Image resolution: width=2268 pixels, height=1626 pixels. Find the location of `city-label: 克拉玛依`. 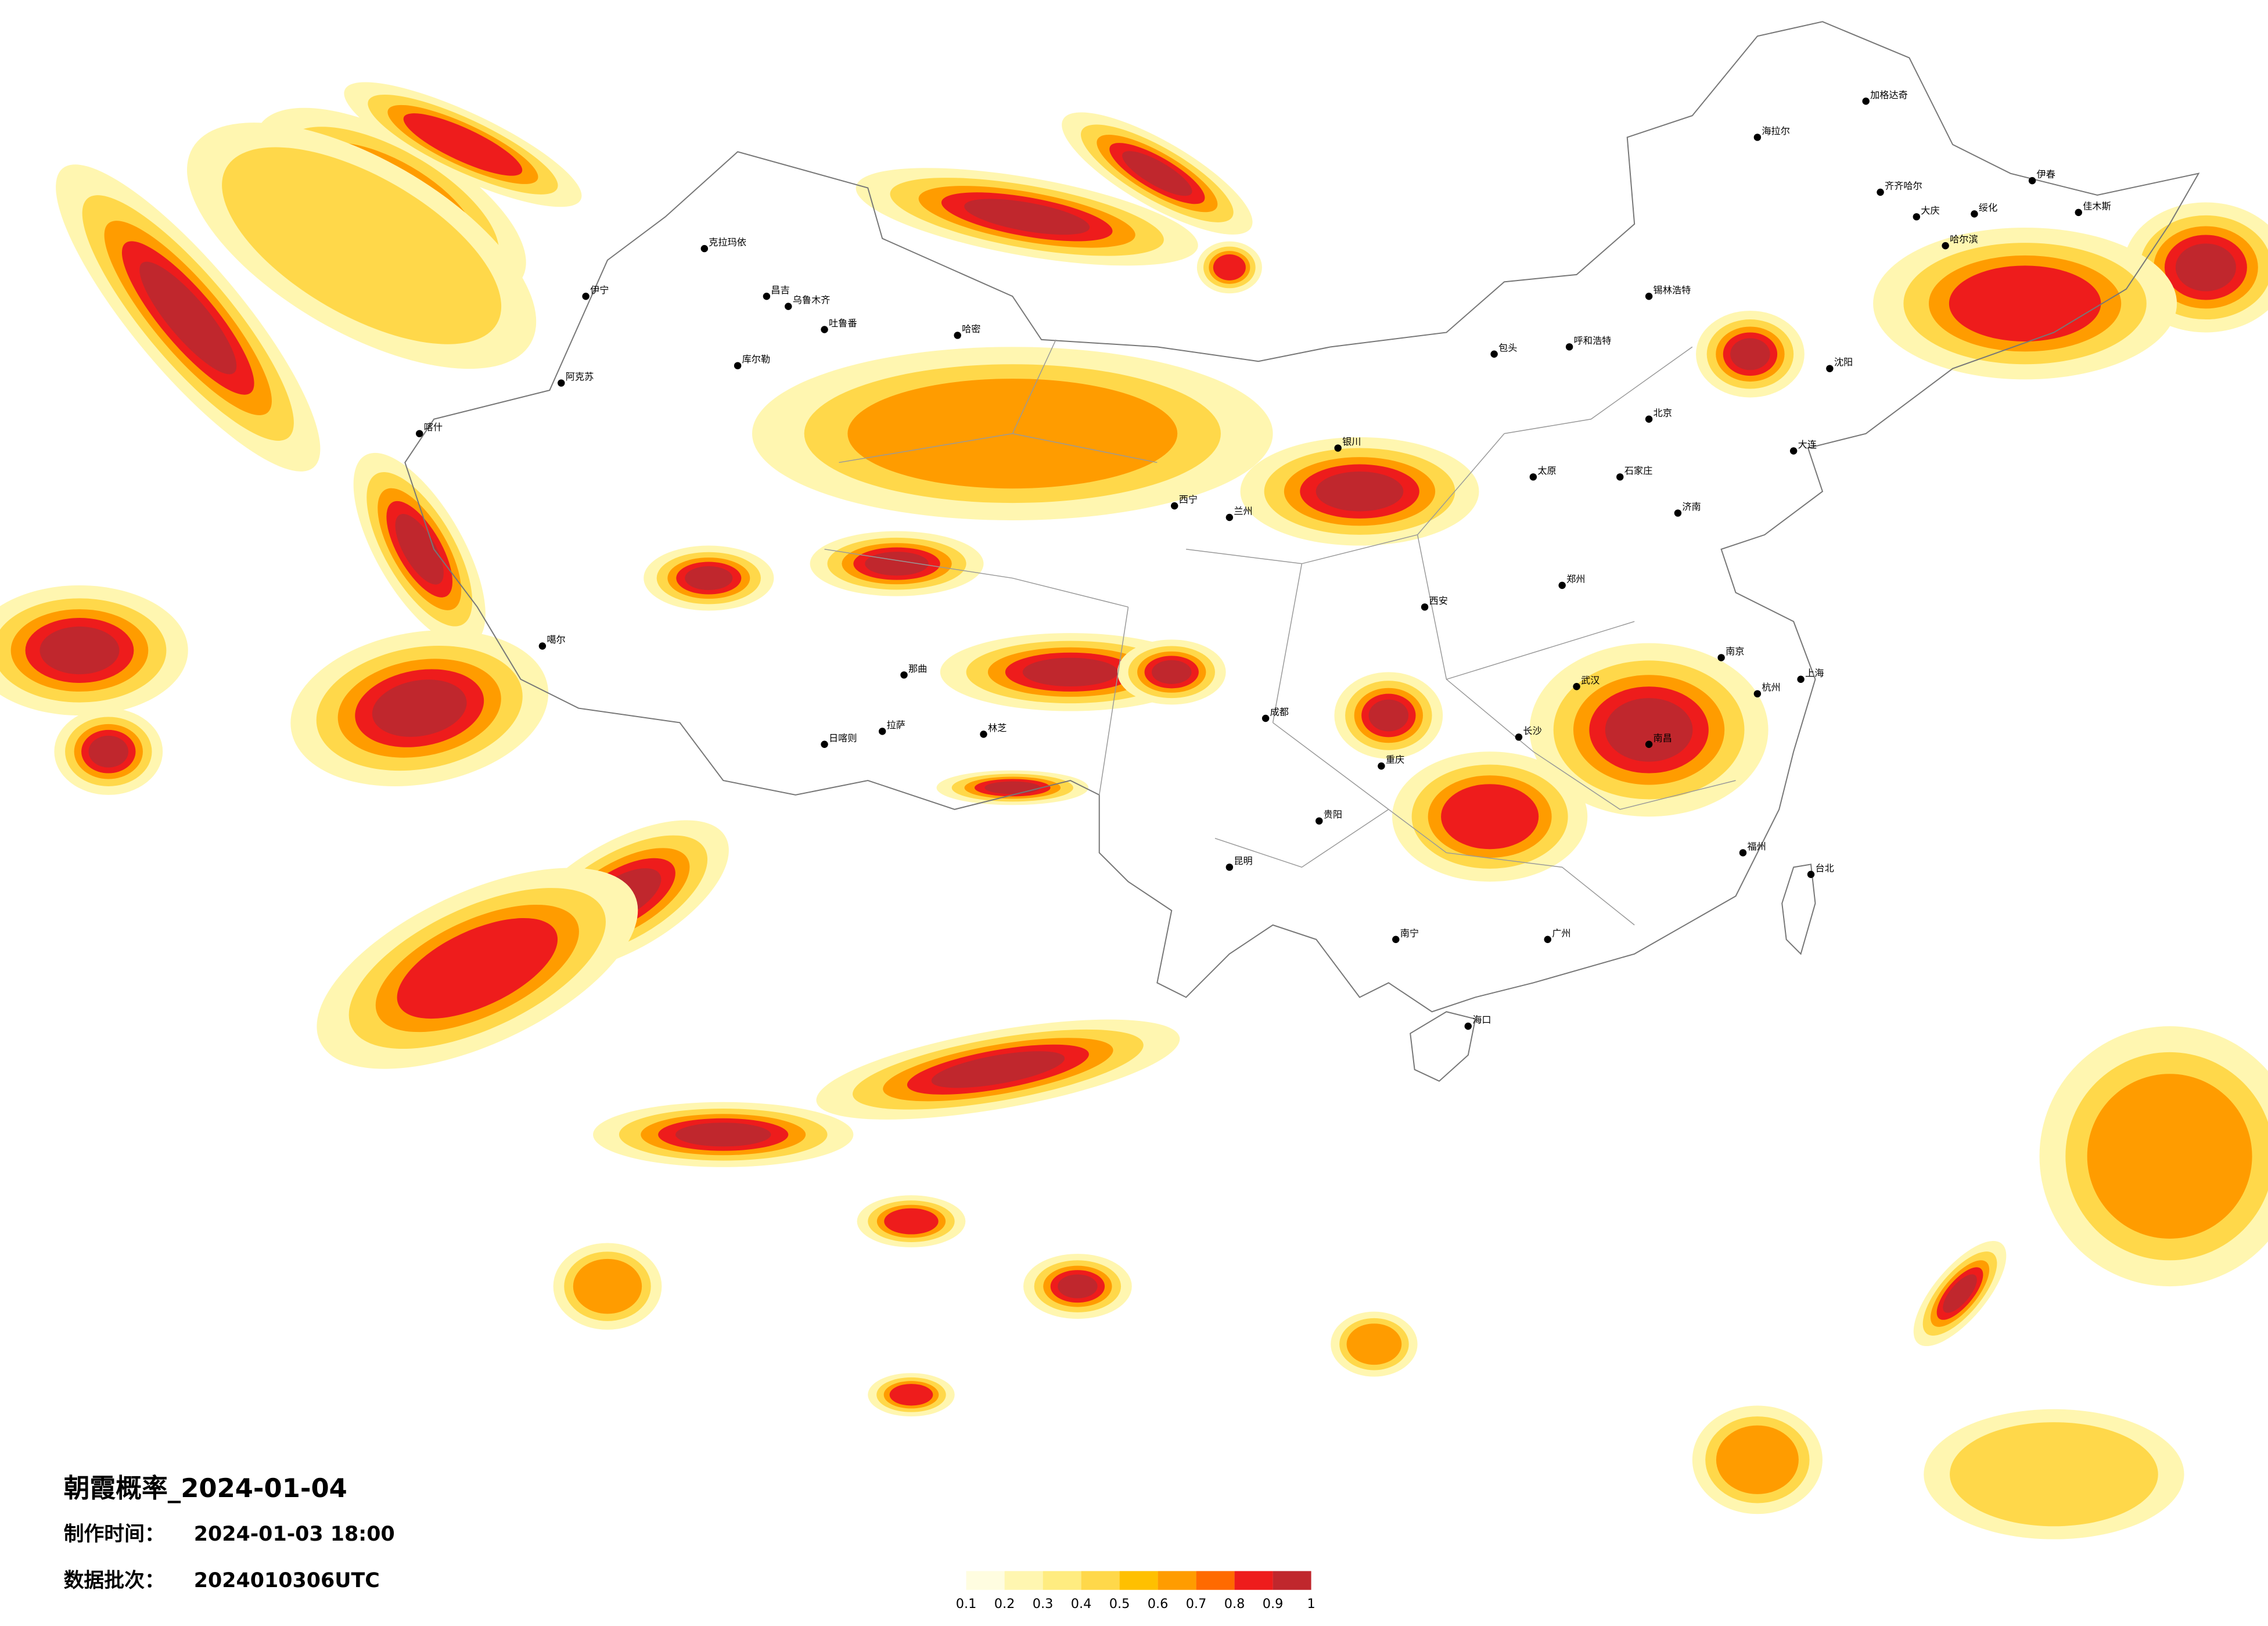

city-label: 克拉玛依 is located at coordinates (727, 243).